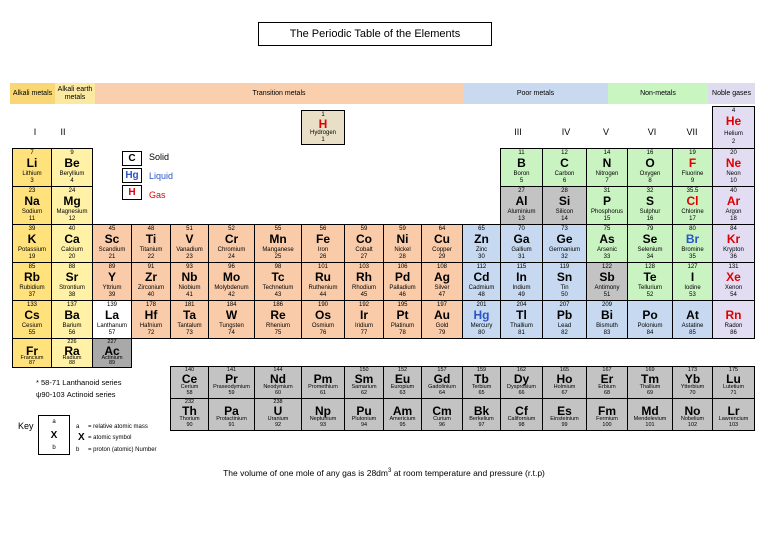  Describe the element at coordinates (323, 256) in the screenshot. I see `atomic-number: 26` at that location.